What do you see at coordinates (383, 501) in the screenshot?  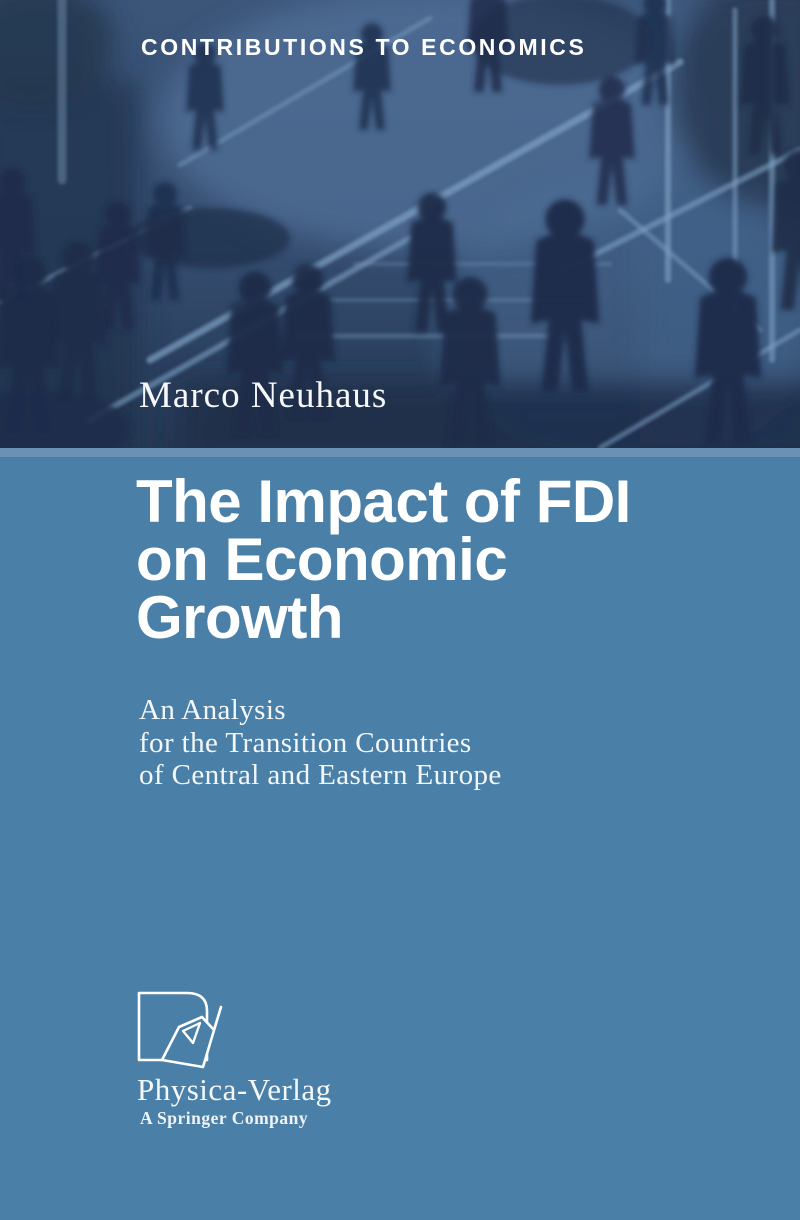 I see `book-title-line: The Impact of FDI` at bounding box center [383, 501].